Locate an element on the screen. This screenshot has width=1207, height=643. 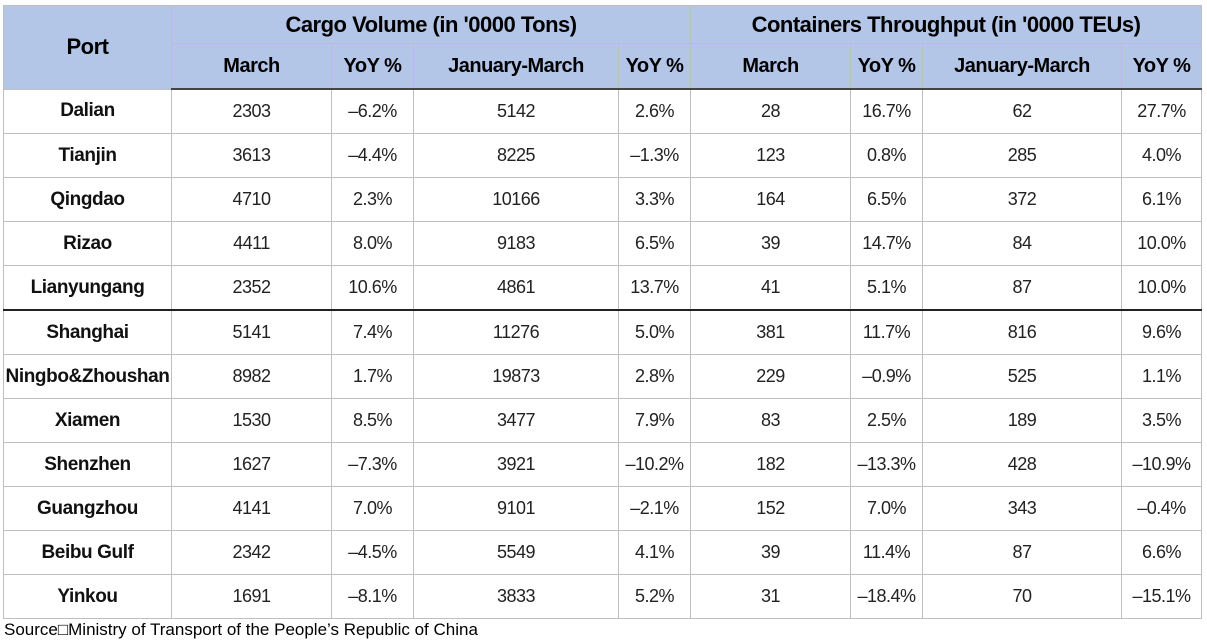
cargo-march-cell: 1691 is located at coordinates (251, 596).